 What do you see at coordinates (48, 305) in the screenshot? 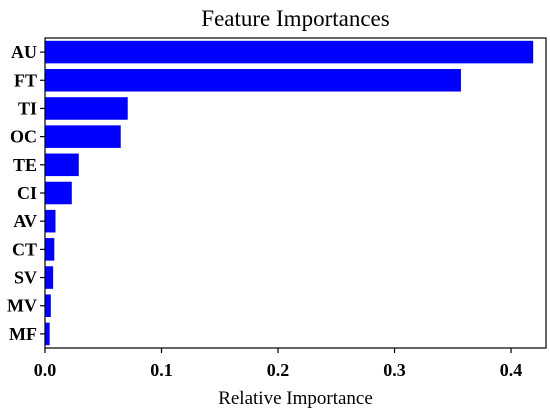
I see `bar-mv` at bounding box center [48, 305].